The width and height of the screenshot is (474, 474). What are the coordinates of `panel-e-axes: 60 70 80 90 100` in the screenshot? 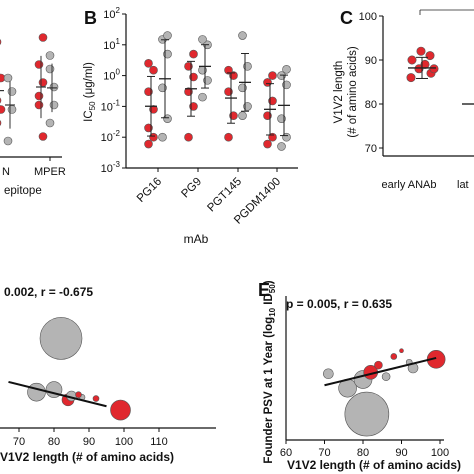 It's located at (364, 377).